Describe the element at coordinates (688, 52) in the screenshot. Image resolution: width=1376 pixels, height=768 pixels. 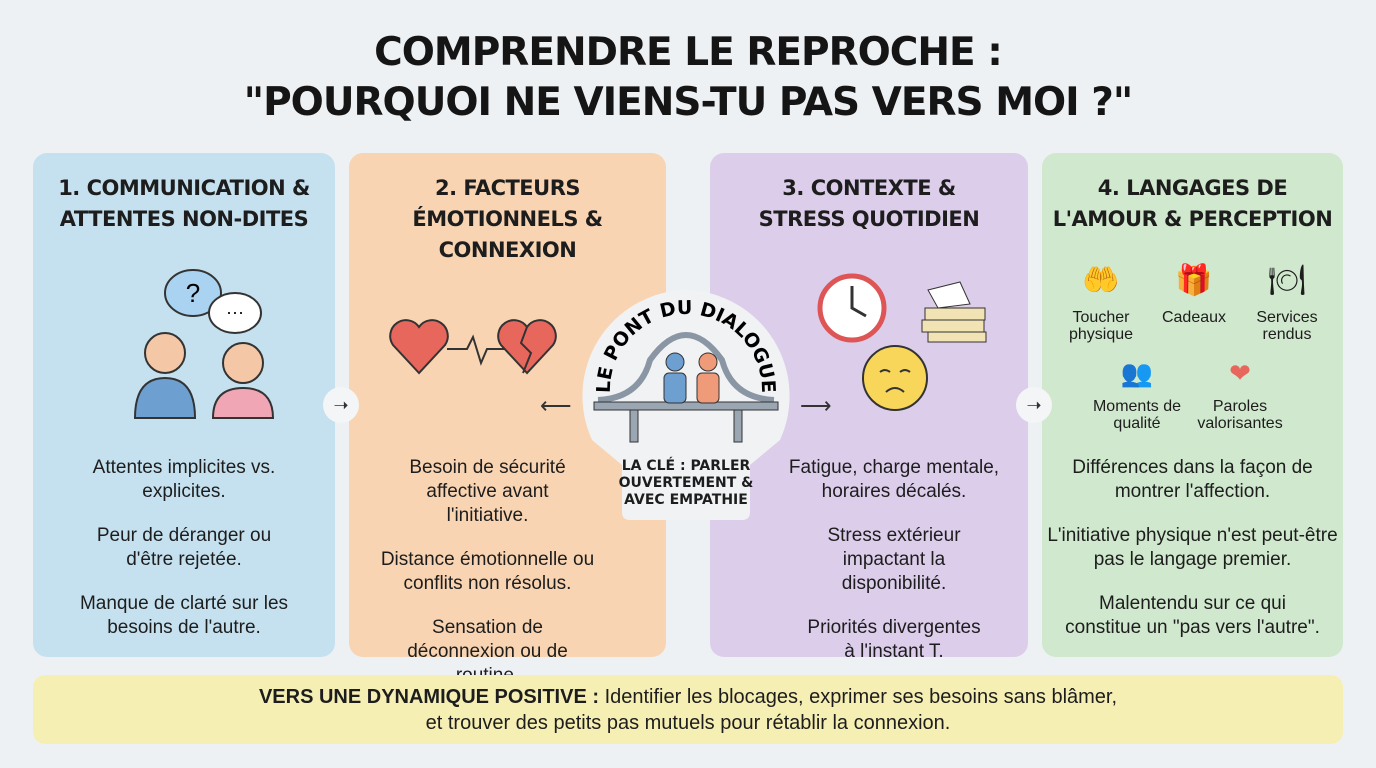
I see `title-line-1: COMPRENDRE LE REPROCHE :` at that location.